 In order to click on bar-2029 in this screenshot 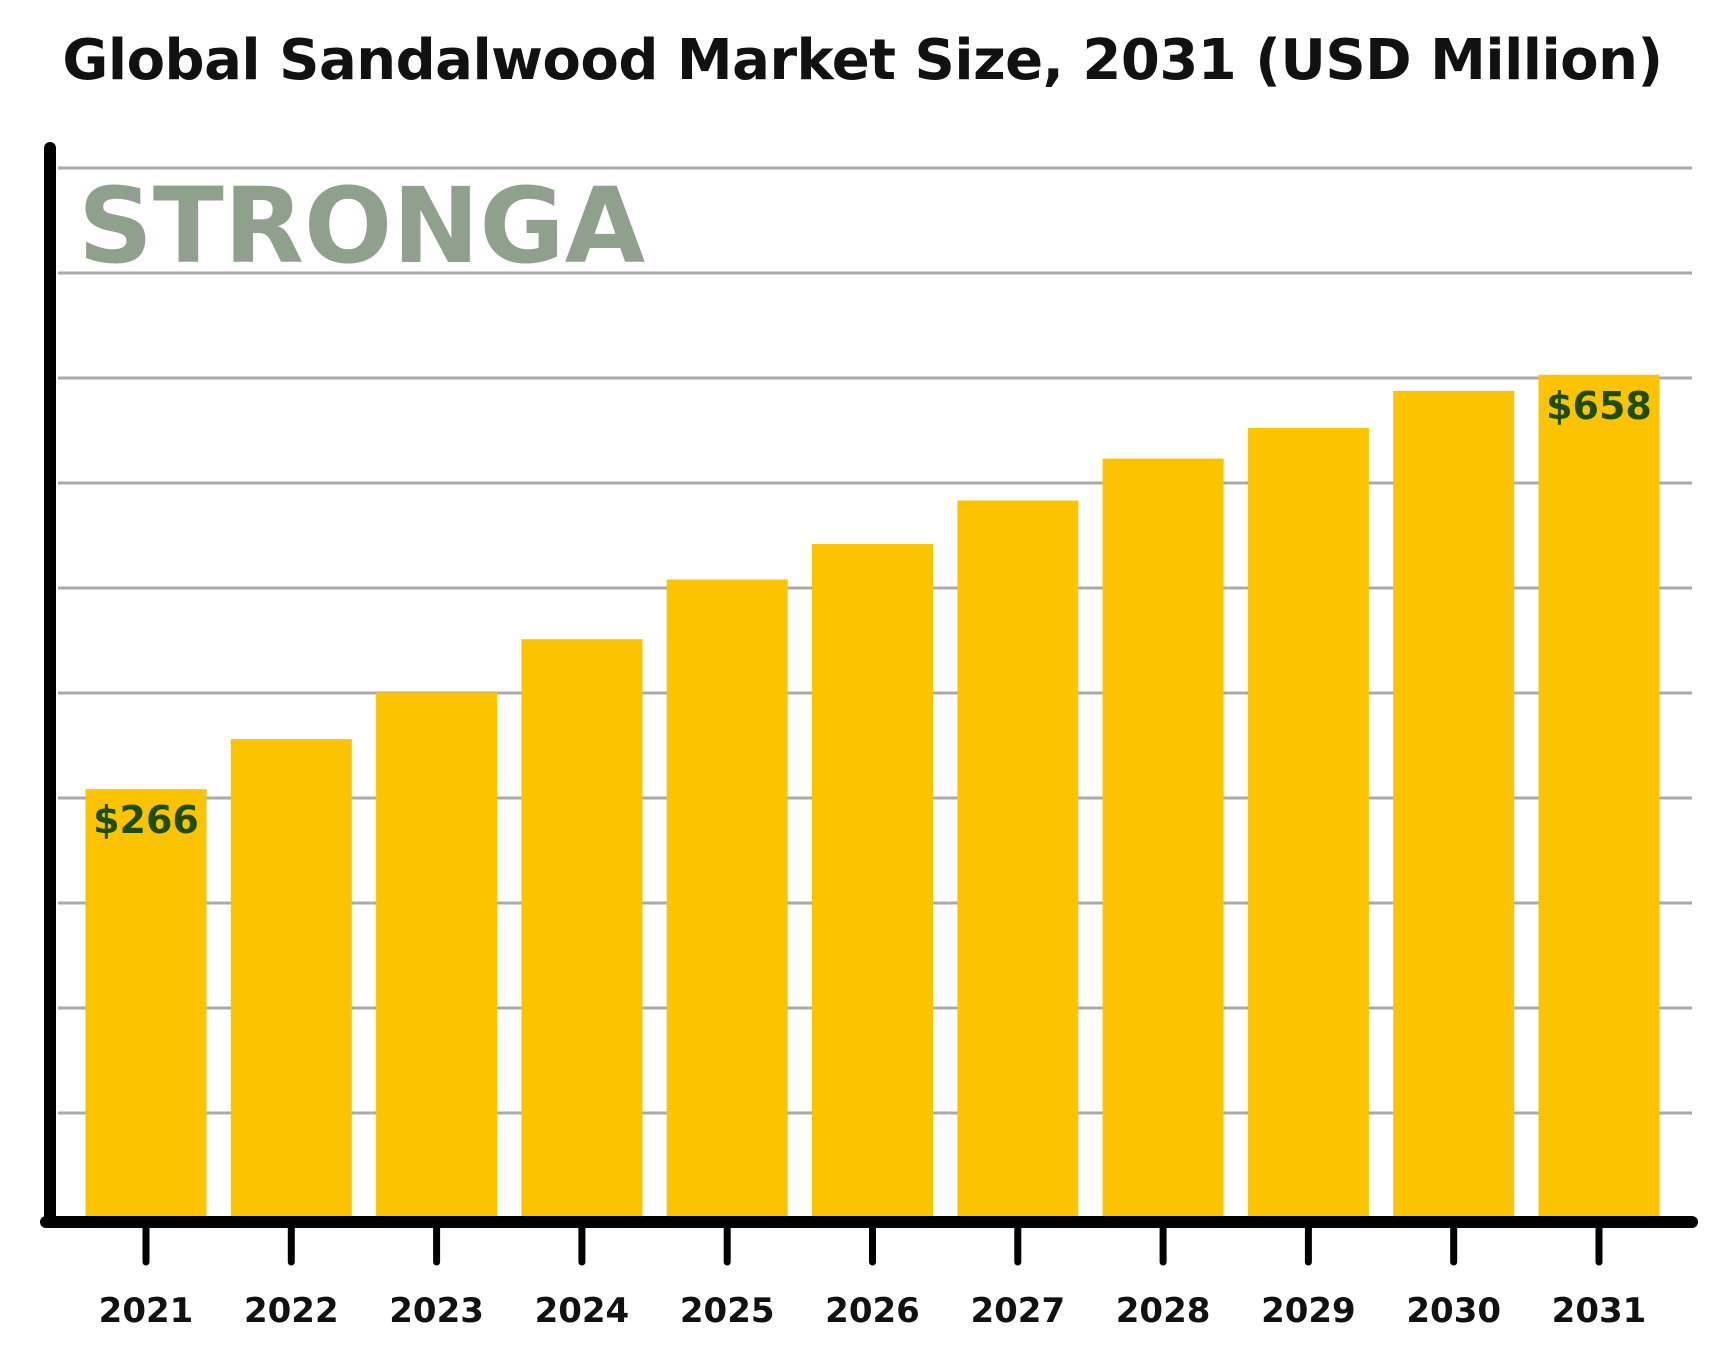, I will do `click(1308, 822)`.